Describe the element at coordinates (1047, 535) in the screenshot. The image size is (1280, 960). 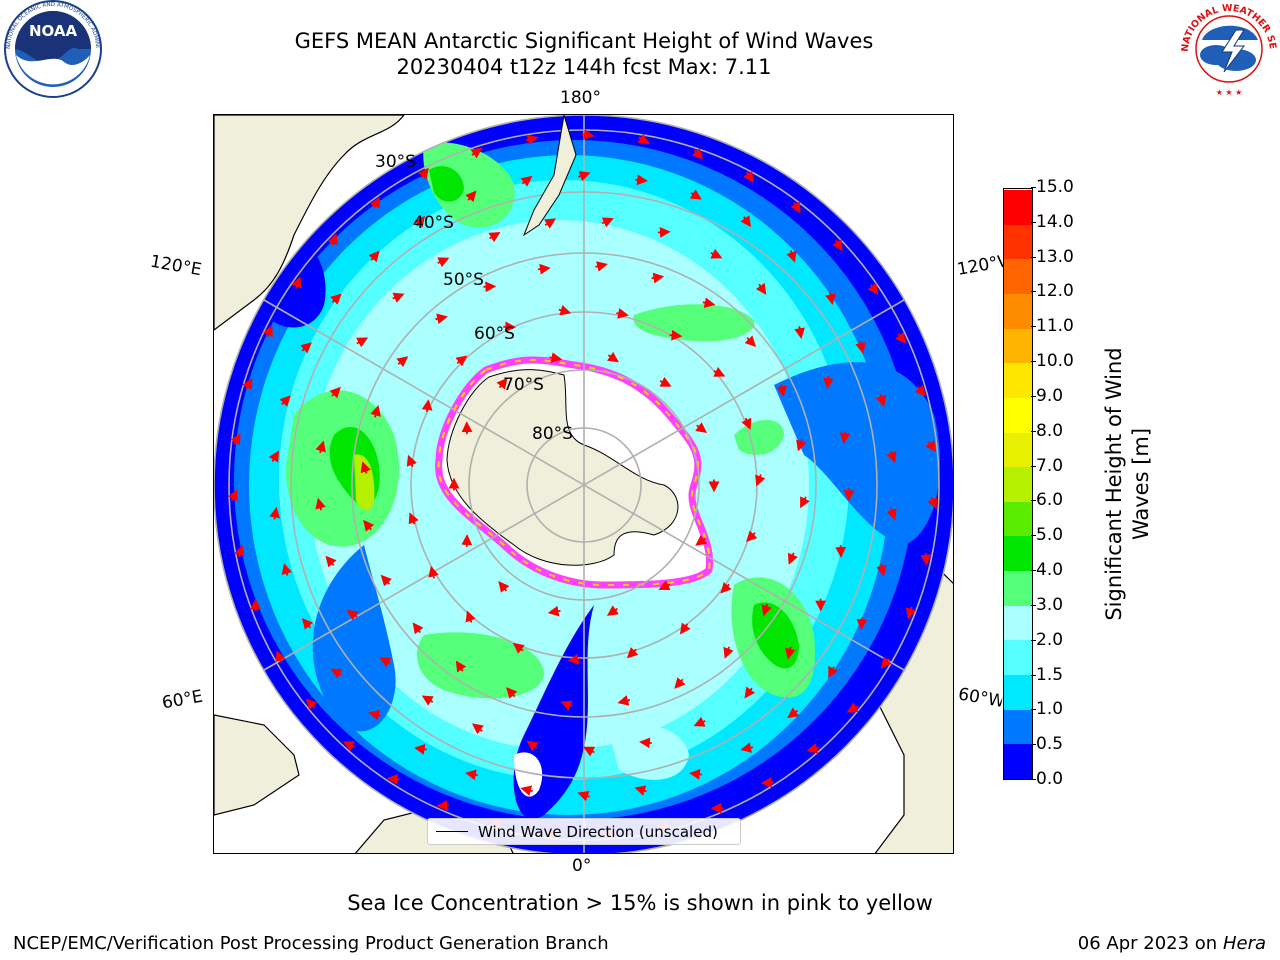
I see `colorbar-tick-label: 5.0` at that location.